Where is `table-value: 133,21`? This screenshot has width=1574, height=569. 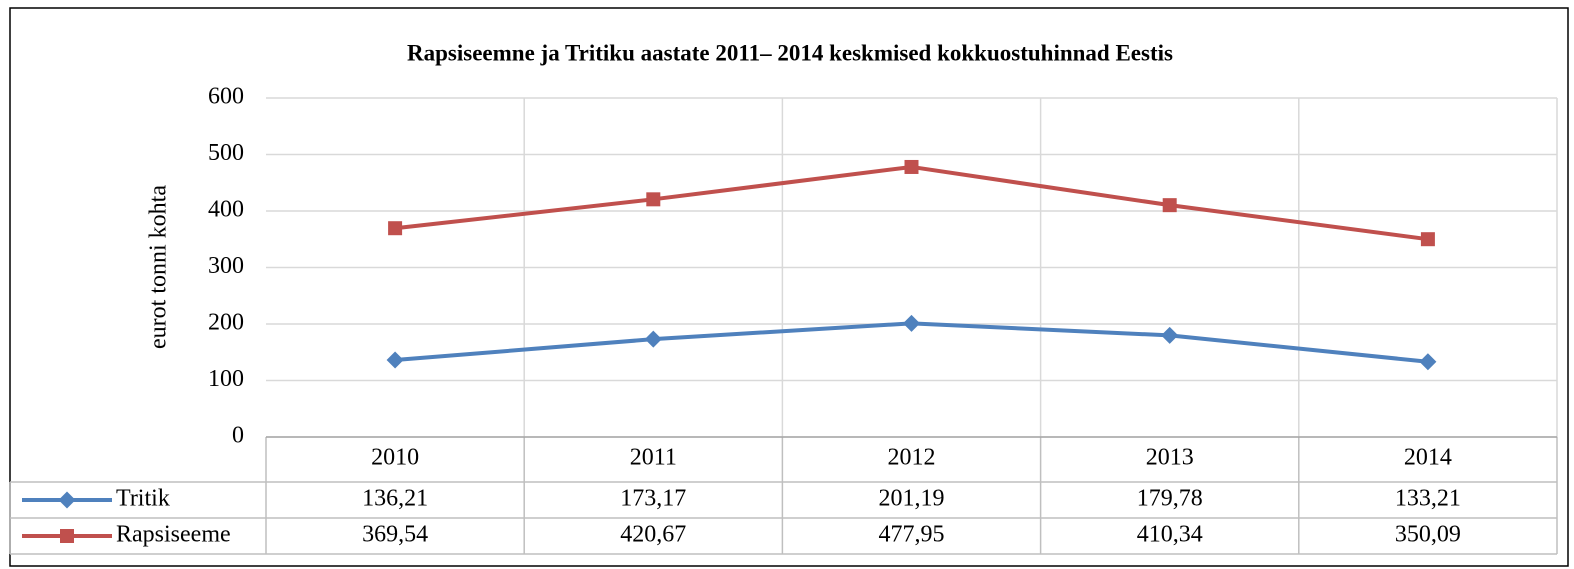
table-value: 133,21 is located at coordinates (1428, 499).